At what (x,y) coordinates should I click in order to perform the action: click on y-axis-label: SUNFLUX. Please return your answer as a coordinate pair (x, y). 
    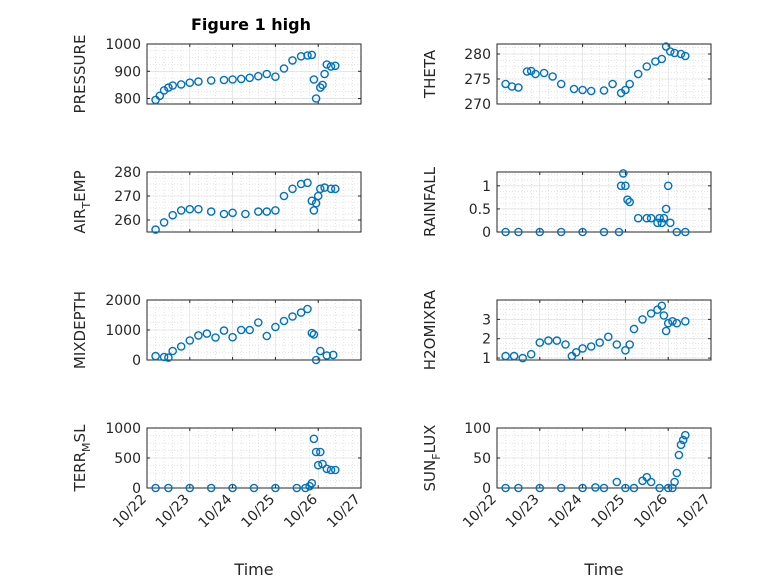
    Looking at the image, I should click on (432, 458).